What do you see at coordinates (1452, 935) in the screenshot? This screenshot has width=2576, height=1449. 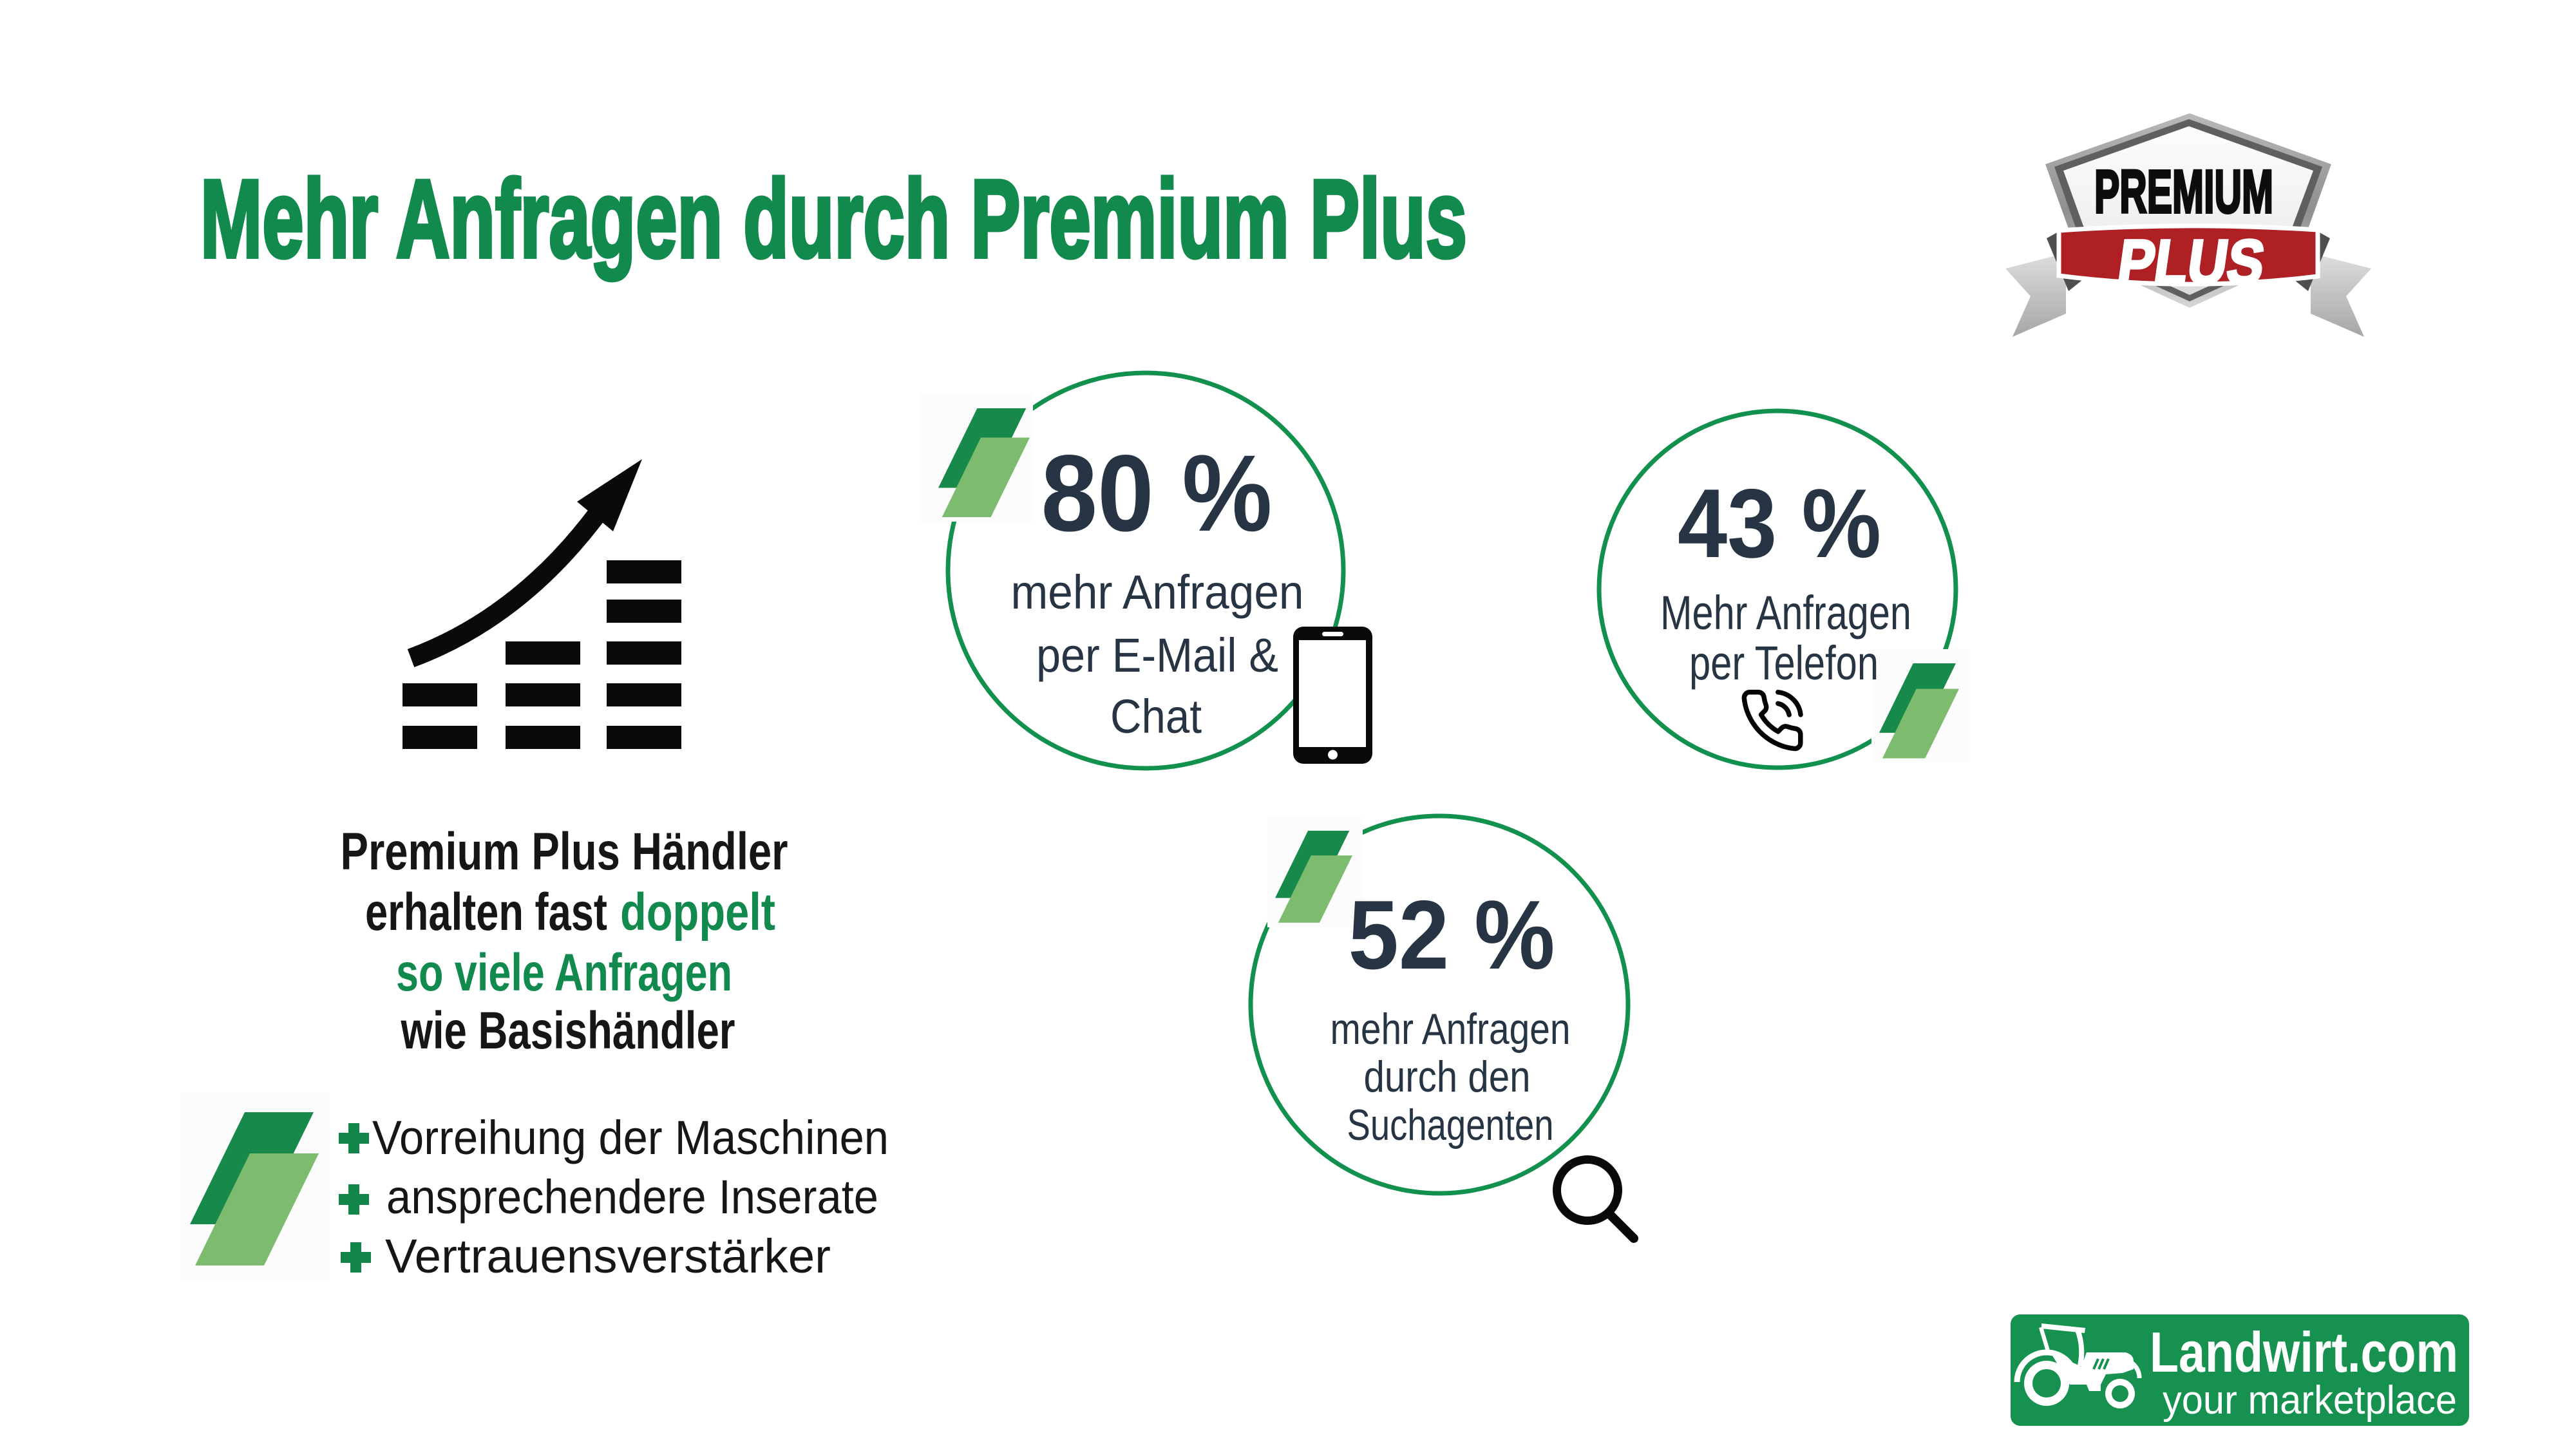 I see `svg-text: 52 %` at bounding box center [1452, 935].